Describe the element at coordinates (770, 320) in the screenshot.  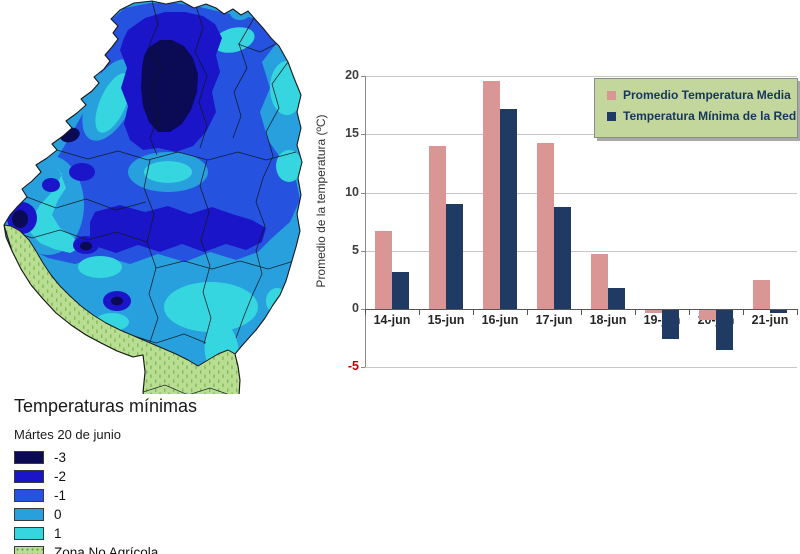
I see `x-axis-label: 21-jun` at that location.